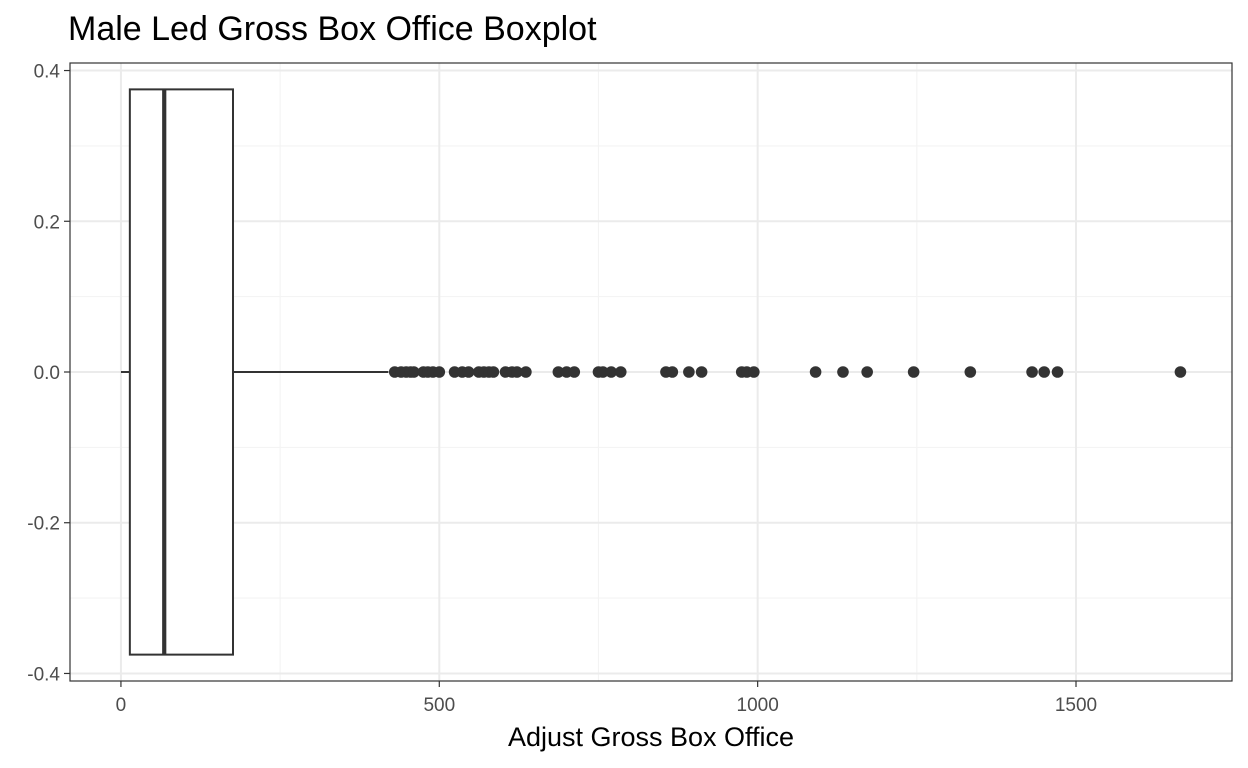 This screenshot has width=1248, height=768. I want to click on chart-title: Male Led Gross Box Office Boxplot, so click(332, 29).